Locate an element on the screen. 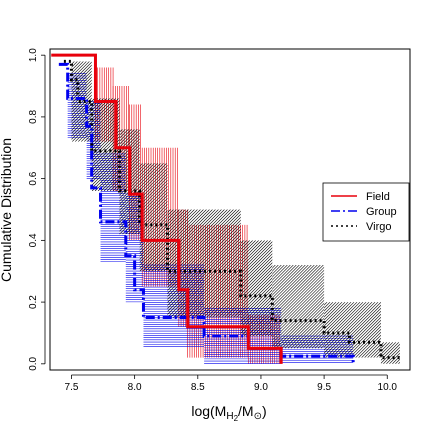 This screenshot has width=436, height=436. x-tick-label: 8.5 is located at coordinates (198, 387).